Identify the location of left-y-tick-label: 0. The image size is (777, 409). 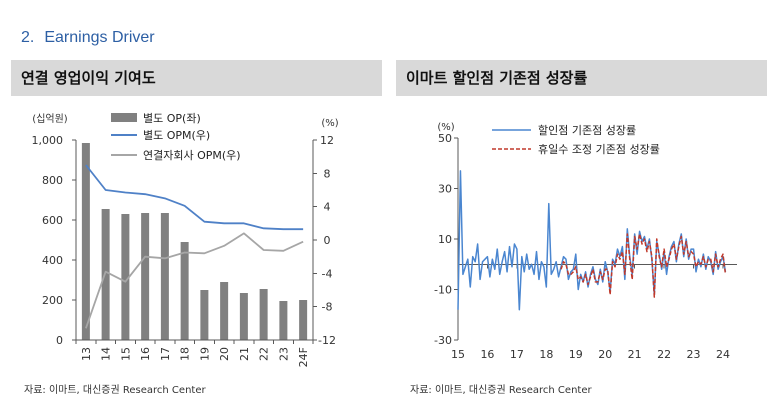
(59, 340).